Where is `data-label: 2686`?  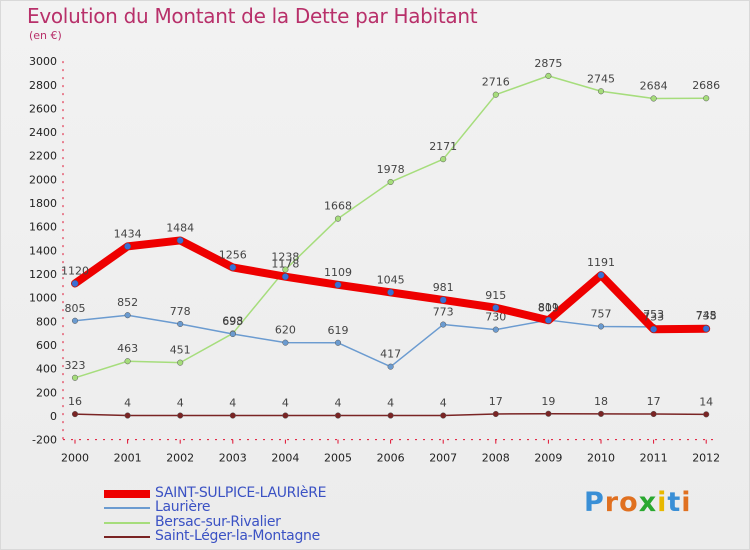
data-label: 2686 is located at coordinates (706, 85).